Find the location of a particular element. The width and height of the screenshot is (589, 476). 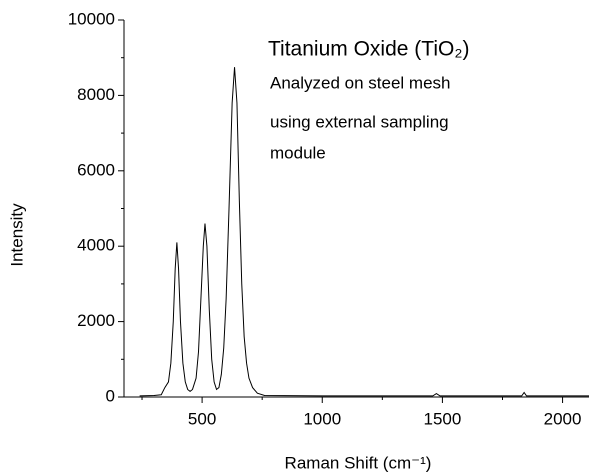

y-tick-label: 8000 is located at coordinates (96, 94).